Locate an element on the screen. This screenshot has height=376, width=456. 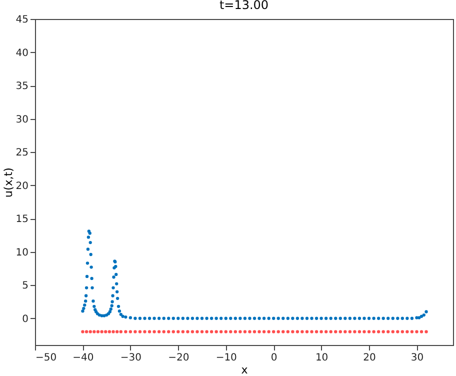
y-tick-label: 10 is located at coordinates (22, 252).